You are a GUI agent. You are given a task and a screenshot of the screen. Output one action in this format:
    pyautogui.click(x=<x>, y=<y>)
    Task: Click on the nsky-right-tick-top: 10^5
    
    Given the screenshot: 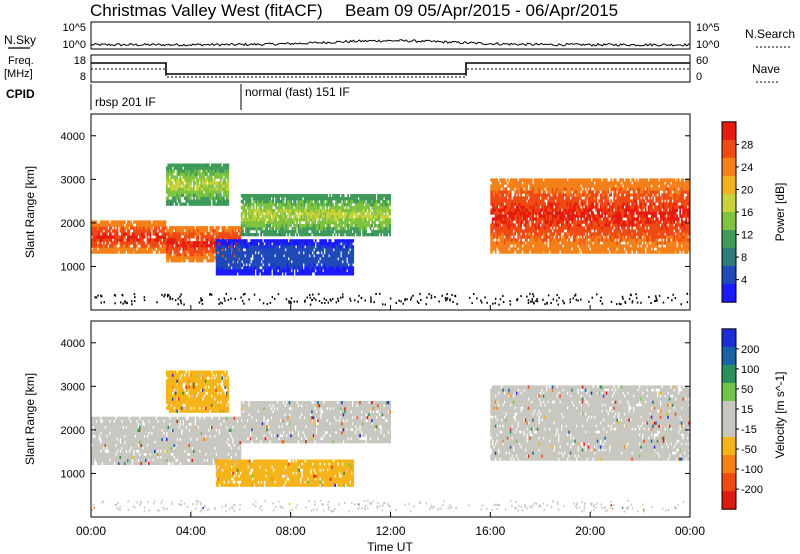 What is the action you would take?
    pyautogui.click(x=708, y=28)
    